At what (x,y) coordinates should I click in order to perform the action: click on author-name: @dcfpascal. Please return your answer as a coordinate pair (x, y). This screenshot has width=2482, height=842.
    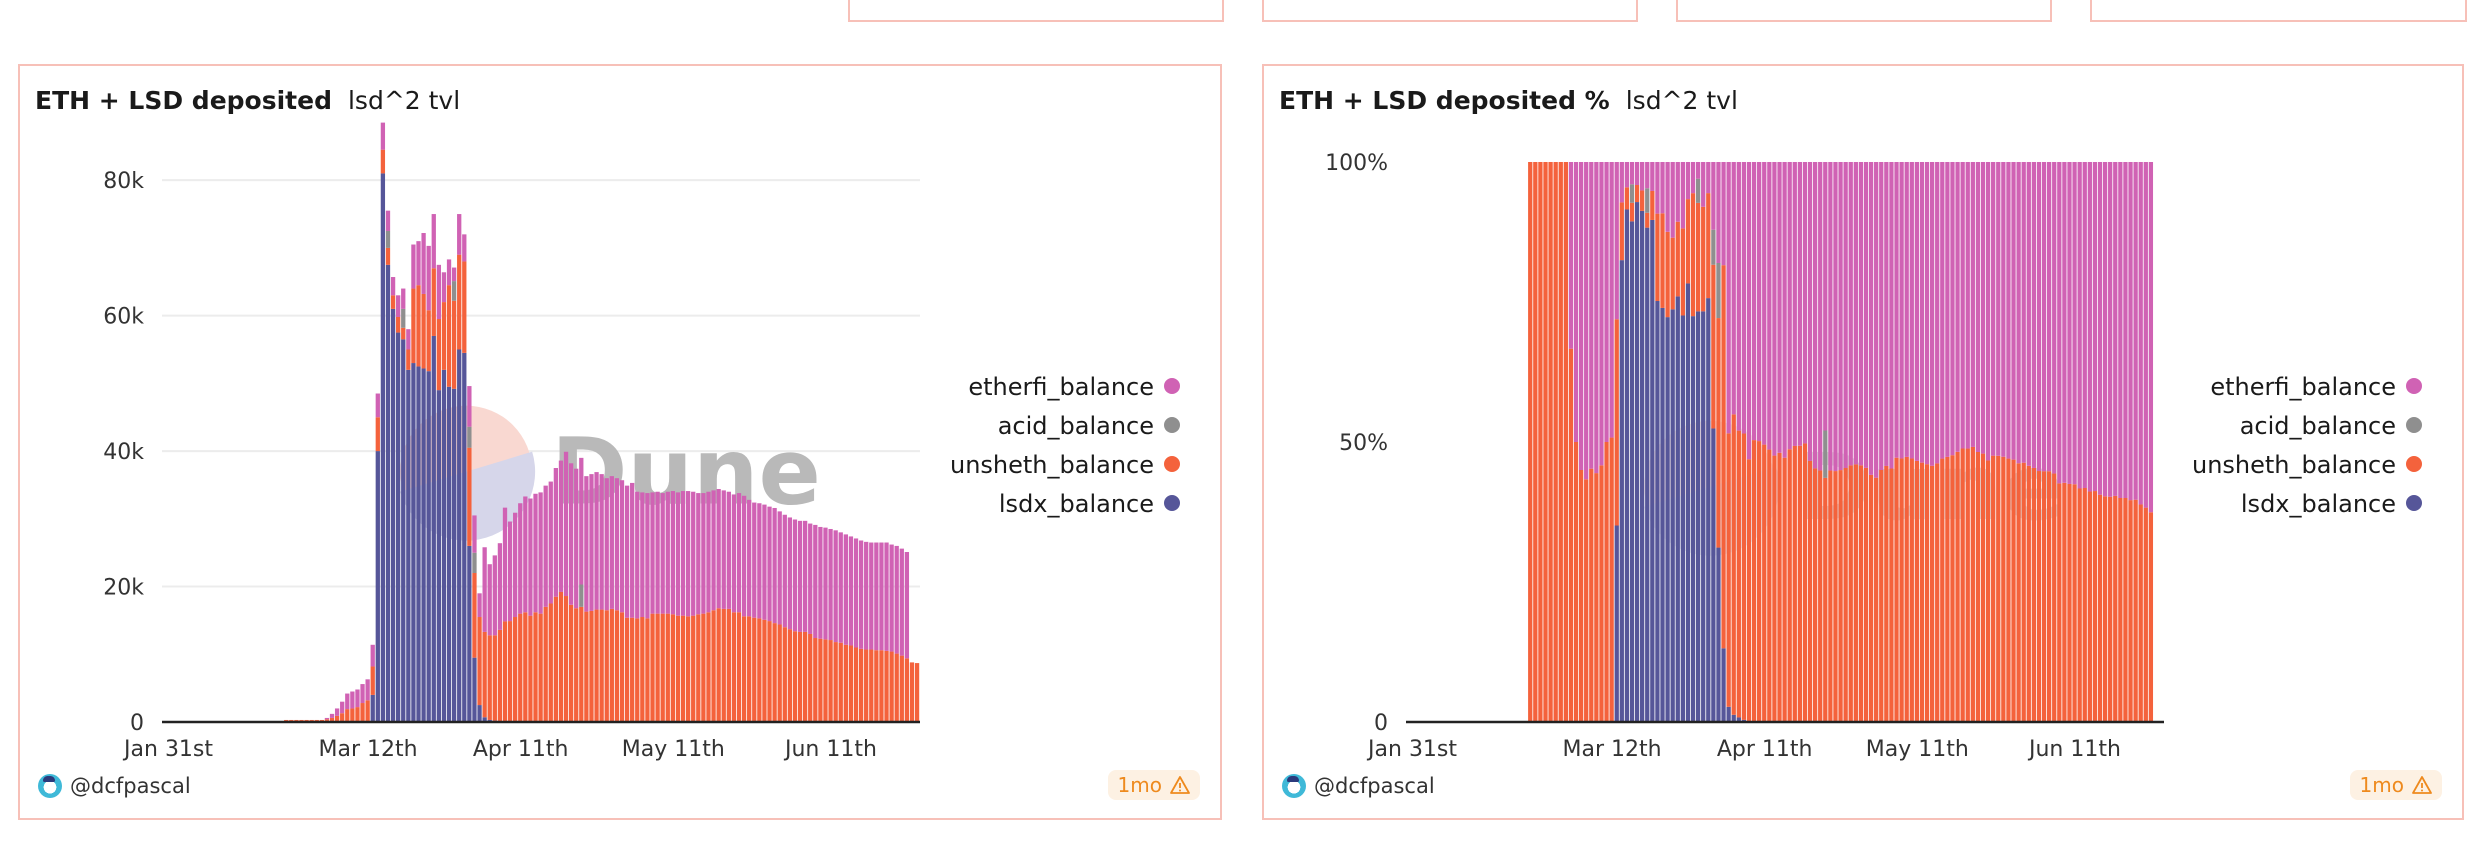
    Looking at the image, I should click on (130, 786).